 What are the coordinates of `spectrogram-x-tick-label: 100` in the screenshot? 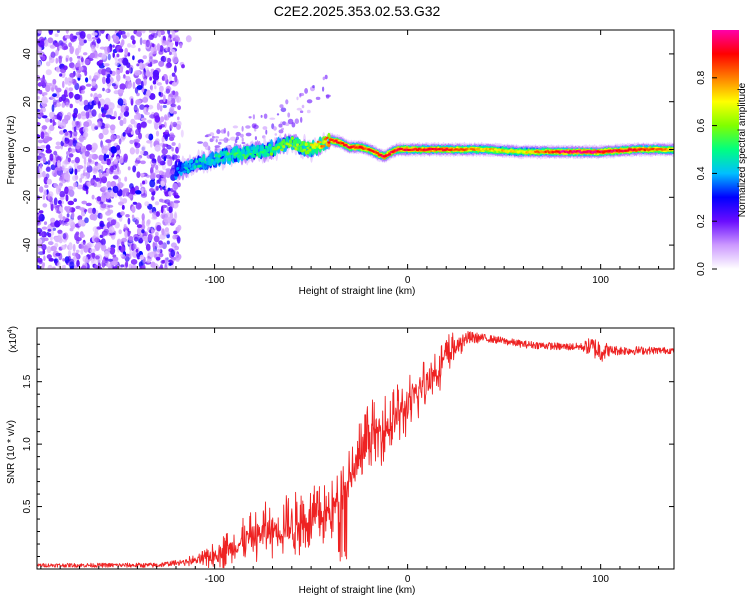 It's located at (600, 280).